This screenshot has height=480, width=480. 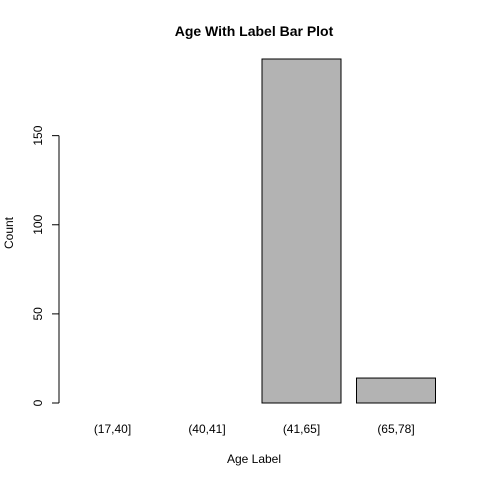 I want to click on y-tick-label: 50, so click(x=38, y=314).